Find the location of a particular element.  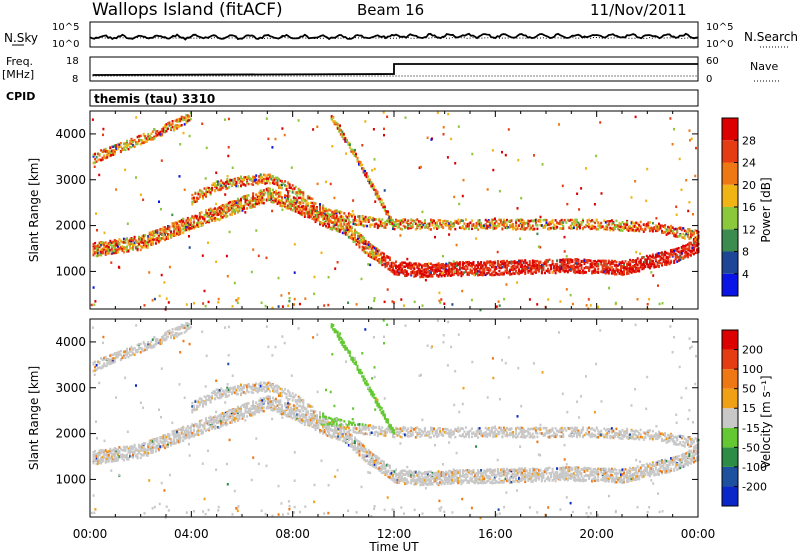

freq-tick-top: 18 is located at coordinates (72, 61).